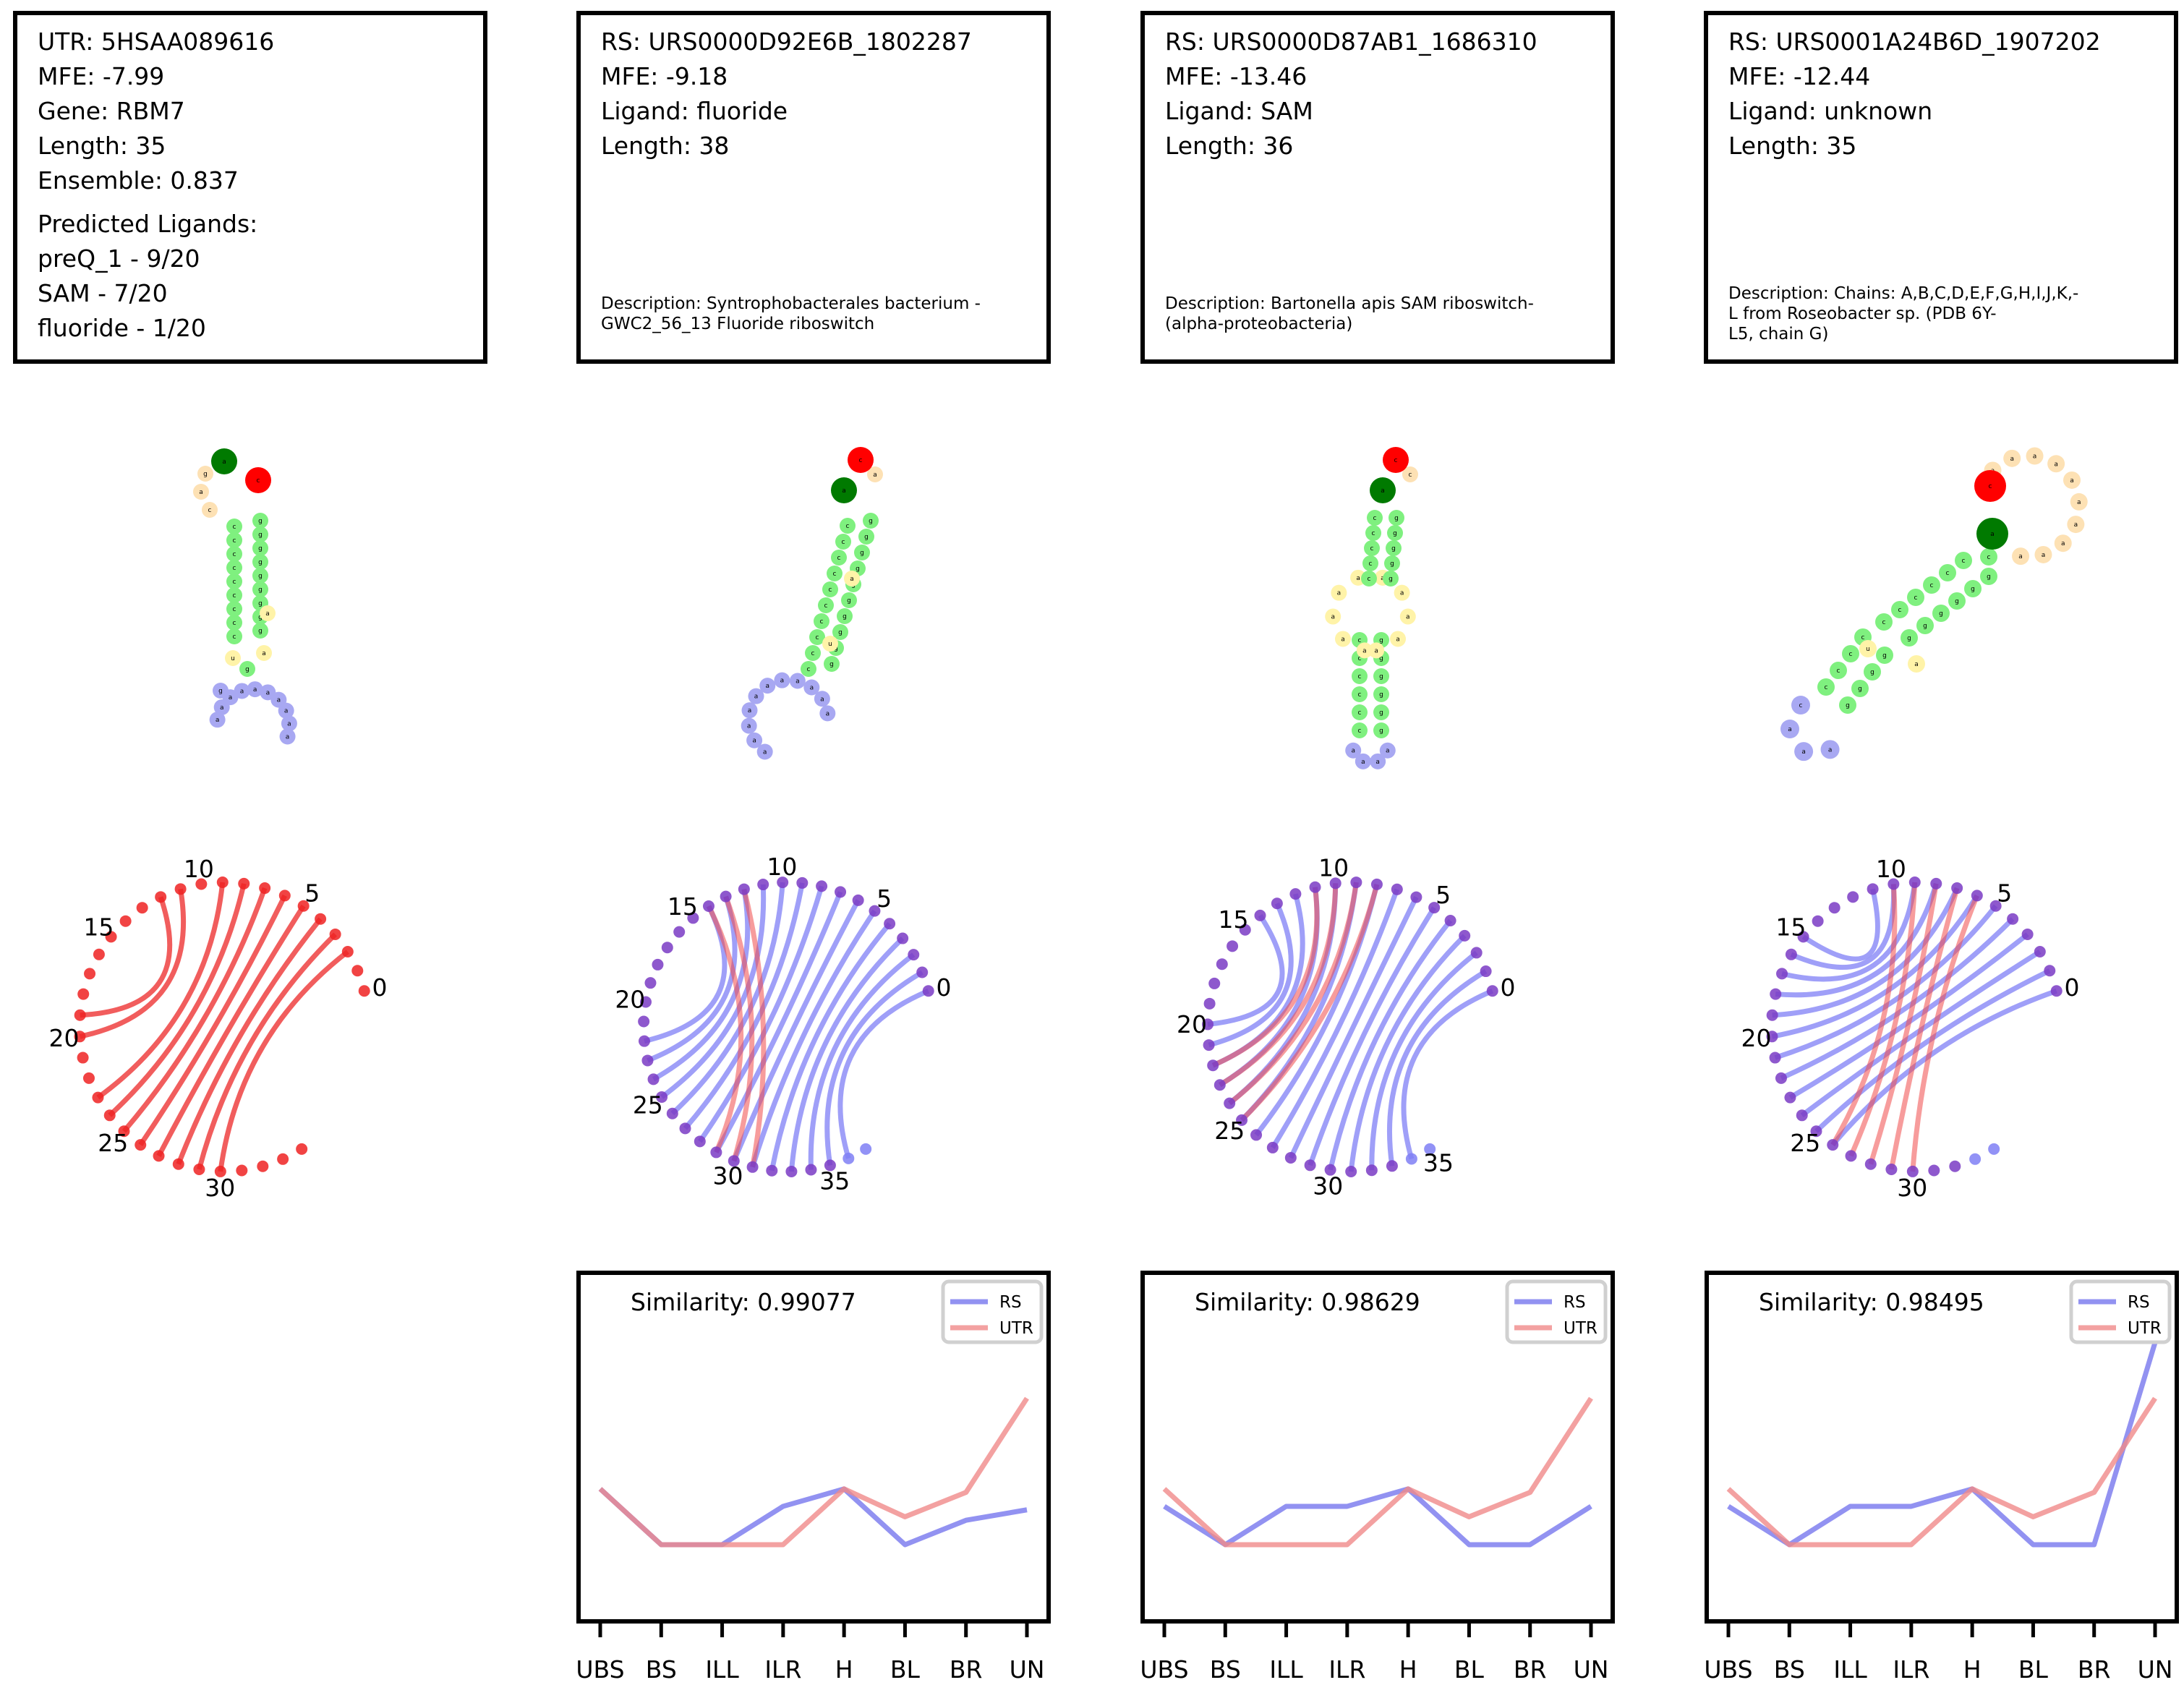  Describe the element at coordinates (1383, 490) in the screenshot. I see `five-prime-end-marker` at that location.